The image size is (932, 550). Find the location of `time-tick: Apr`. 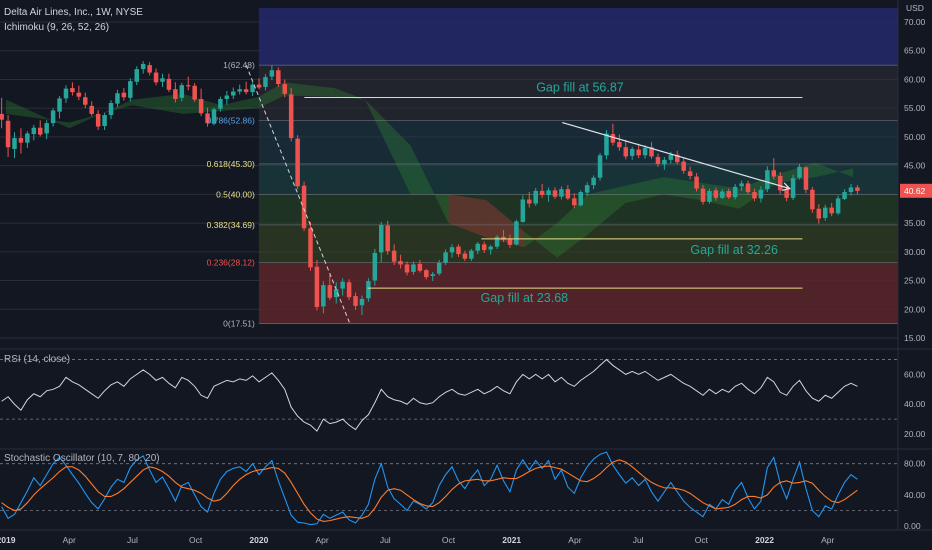

time-tick: Apr is located at coordinates (827, 540).